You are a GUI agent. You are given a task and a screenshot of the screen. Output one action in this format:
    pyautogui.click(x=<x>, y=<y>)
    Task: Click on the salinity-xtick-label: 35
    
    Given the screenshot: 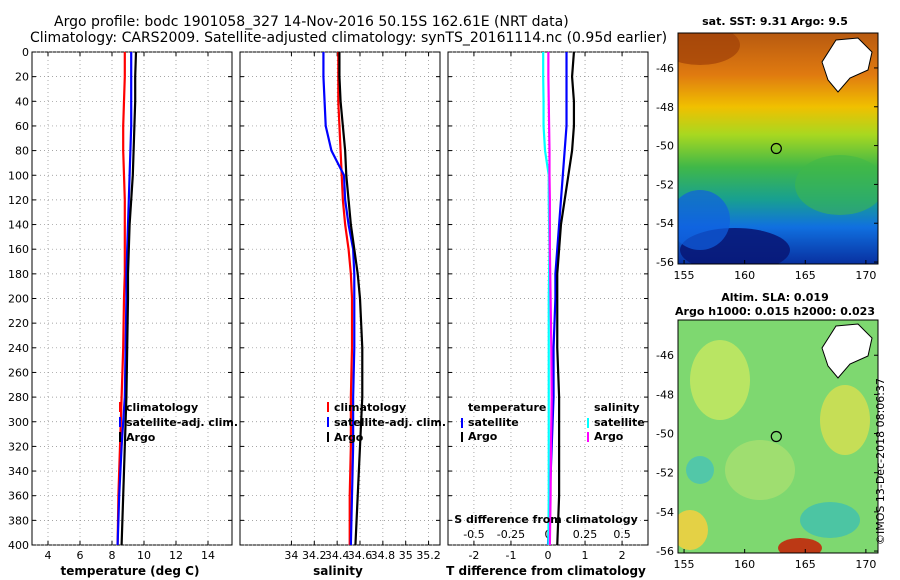 What is the action you would take?
    pyautogui.click(x=406, y=555)
    